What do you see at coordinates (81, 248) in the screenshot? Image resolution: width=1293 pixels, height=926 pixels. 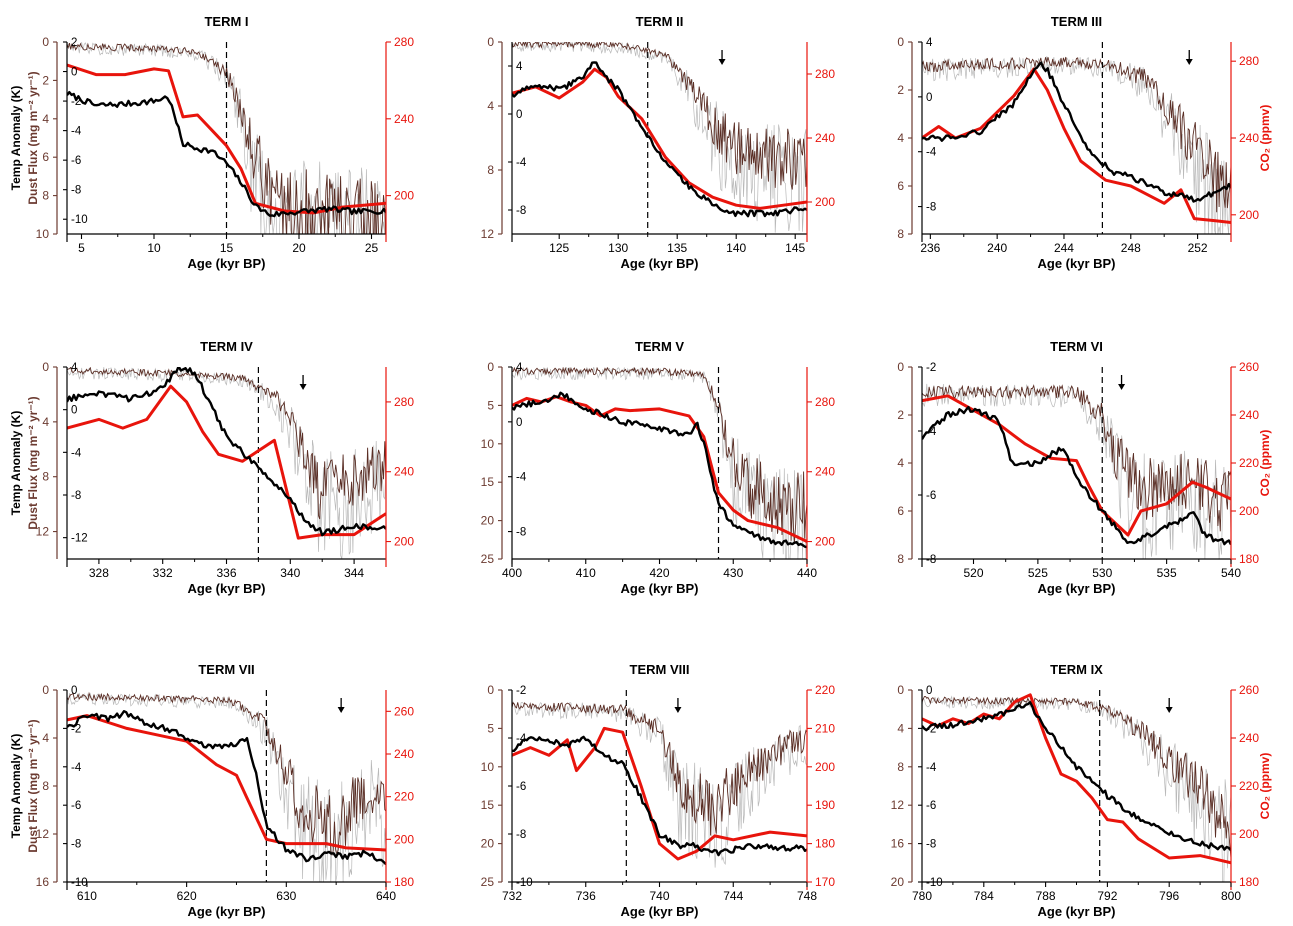 I see `x-tick-label: 5` at bounding box center [81, 248].